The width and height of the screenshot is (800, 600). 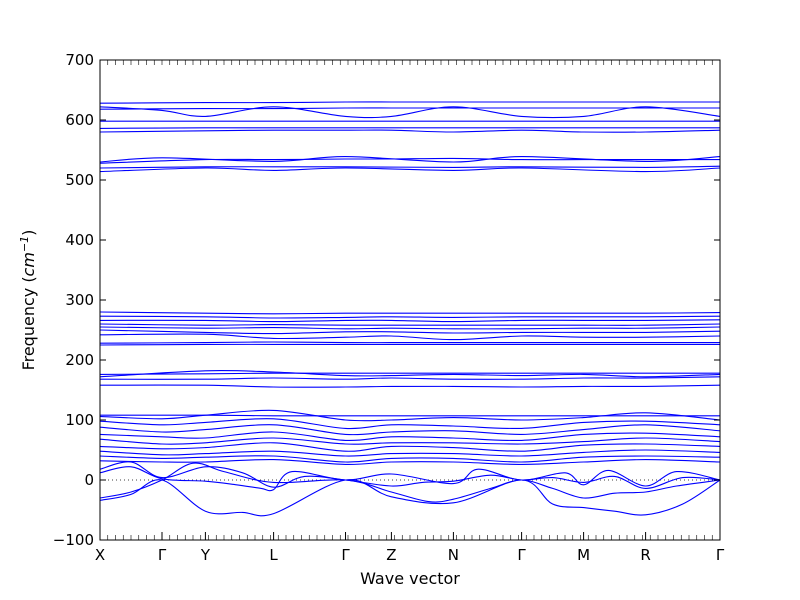 What do you see at coordinates (645, 555) in the screenshot?
I see `kpoint-label: R` at bounding box center [645, 555].